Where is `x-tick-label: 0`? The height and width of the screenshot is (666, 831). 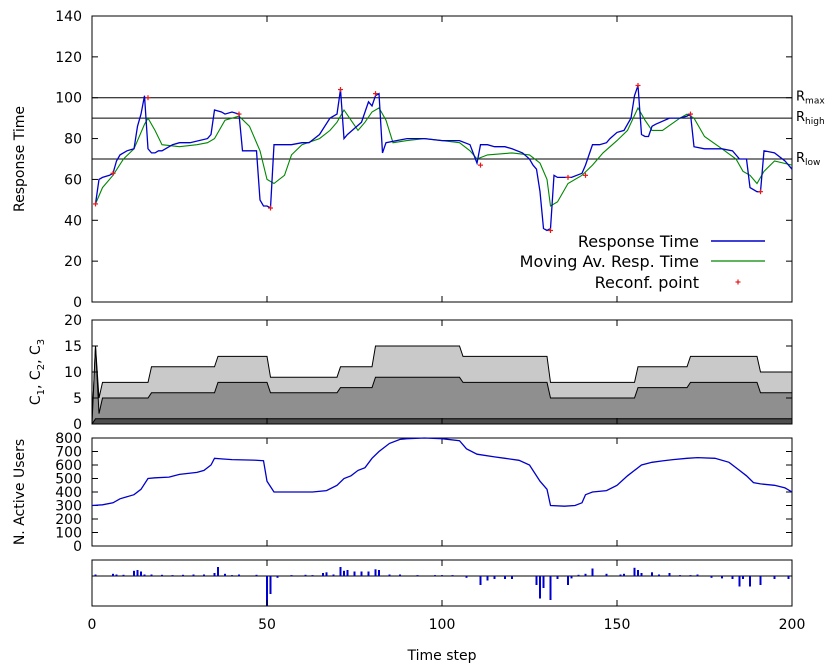 x-tick-label: 0 is located at coordinates (92, 625).